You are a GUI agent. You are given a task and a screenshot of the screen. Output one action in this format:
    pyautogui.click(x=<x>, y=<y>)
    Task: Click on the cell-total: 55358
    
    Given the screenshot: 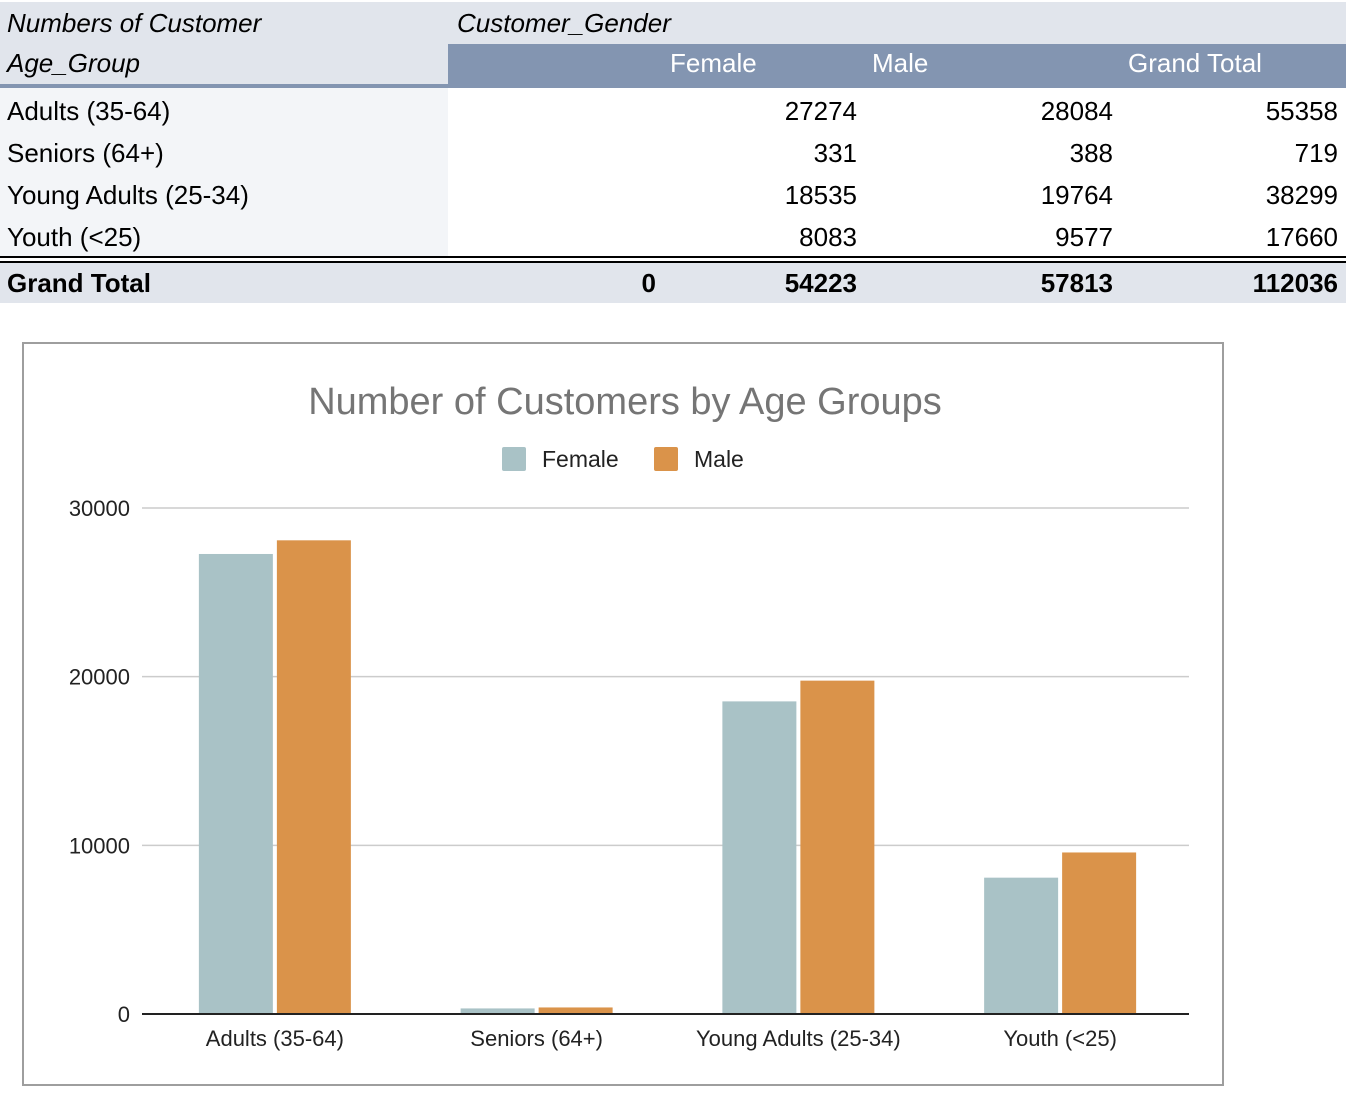 What is the action you would take?
    pyautogui.click(x=1301, y=111)
    